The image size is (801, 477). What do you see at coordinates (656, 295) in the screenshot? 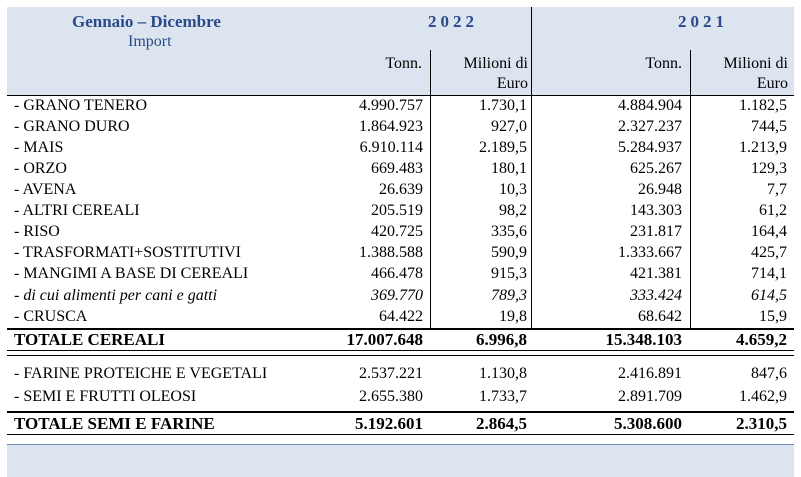
I see `tonn-2021: 333.424` at bounding box center [656, 295].